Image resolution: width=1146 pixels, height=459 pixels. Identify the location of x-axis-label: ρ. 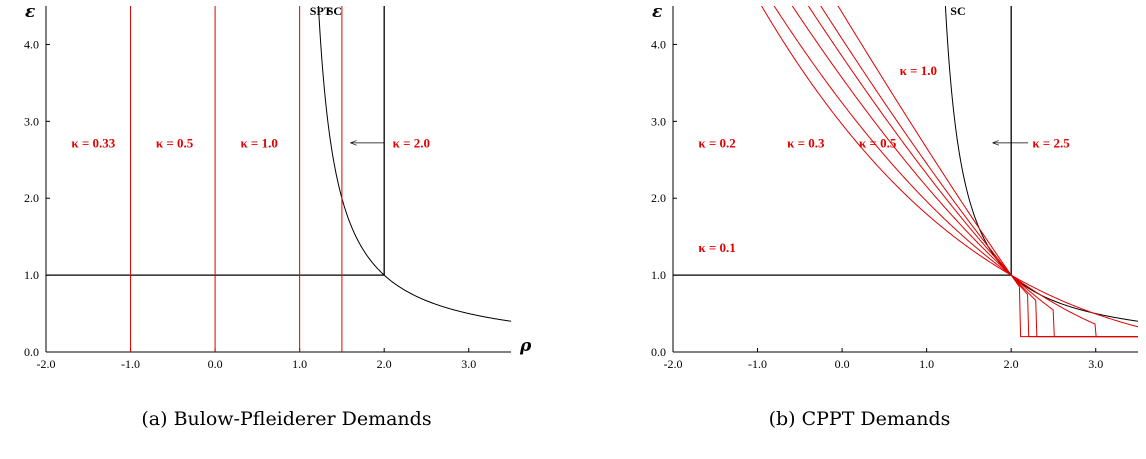
(525, 346).